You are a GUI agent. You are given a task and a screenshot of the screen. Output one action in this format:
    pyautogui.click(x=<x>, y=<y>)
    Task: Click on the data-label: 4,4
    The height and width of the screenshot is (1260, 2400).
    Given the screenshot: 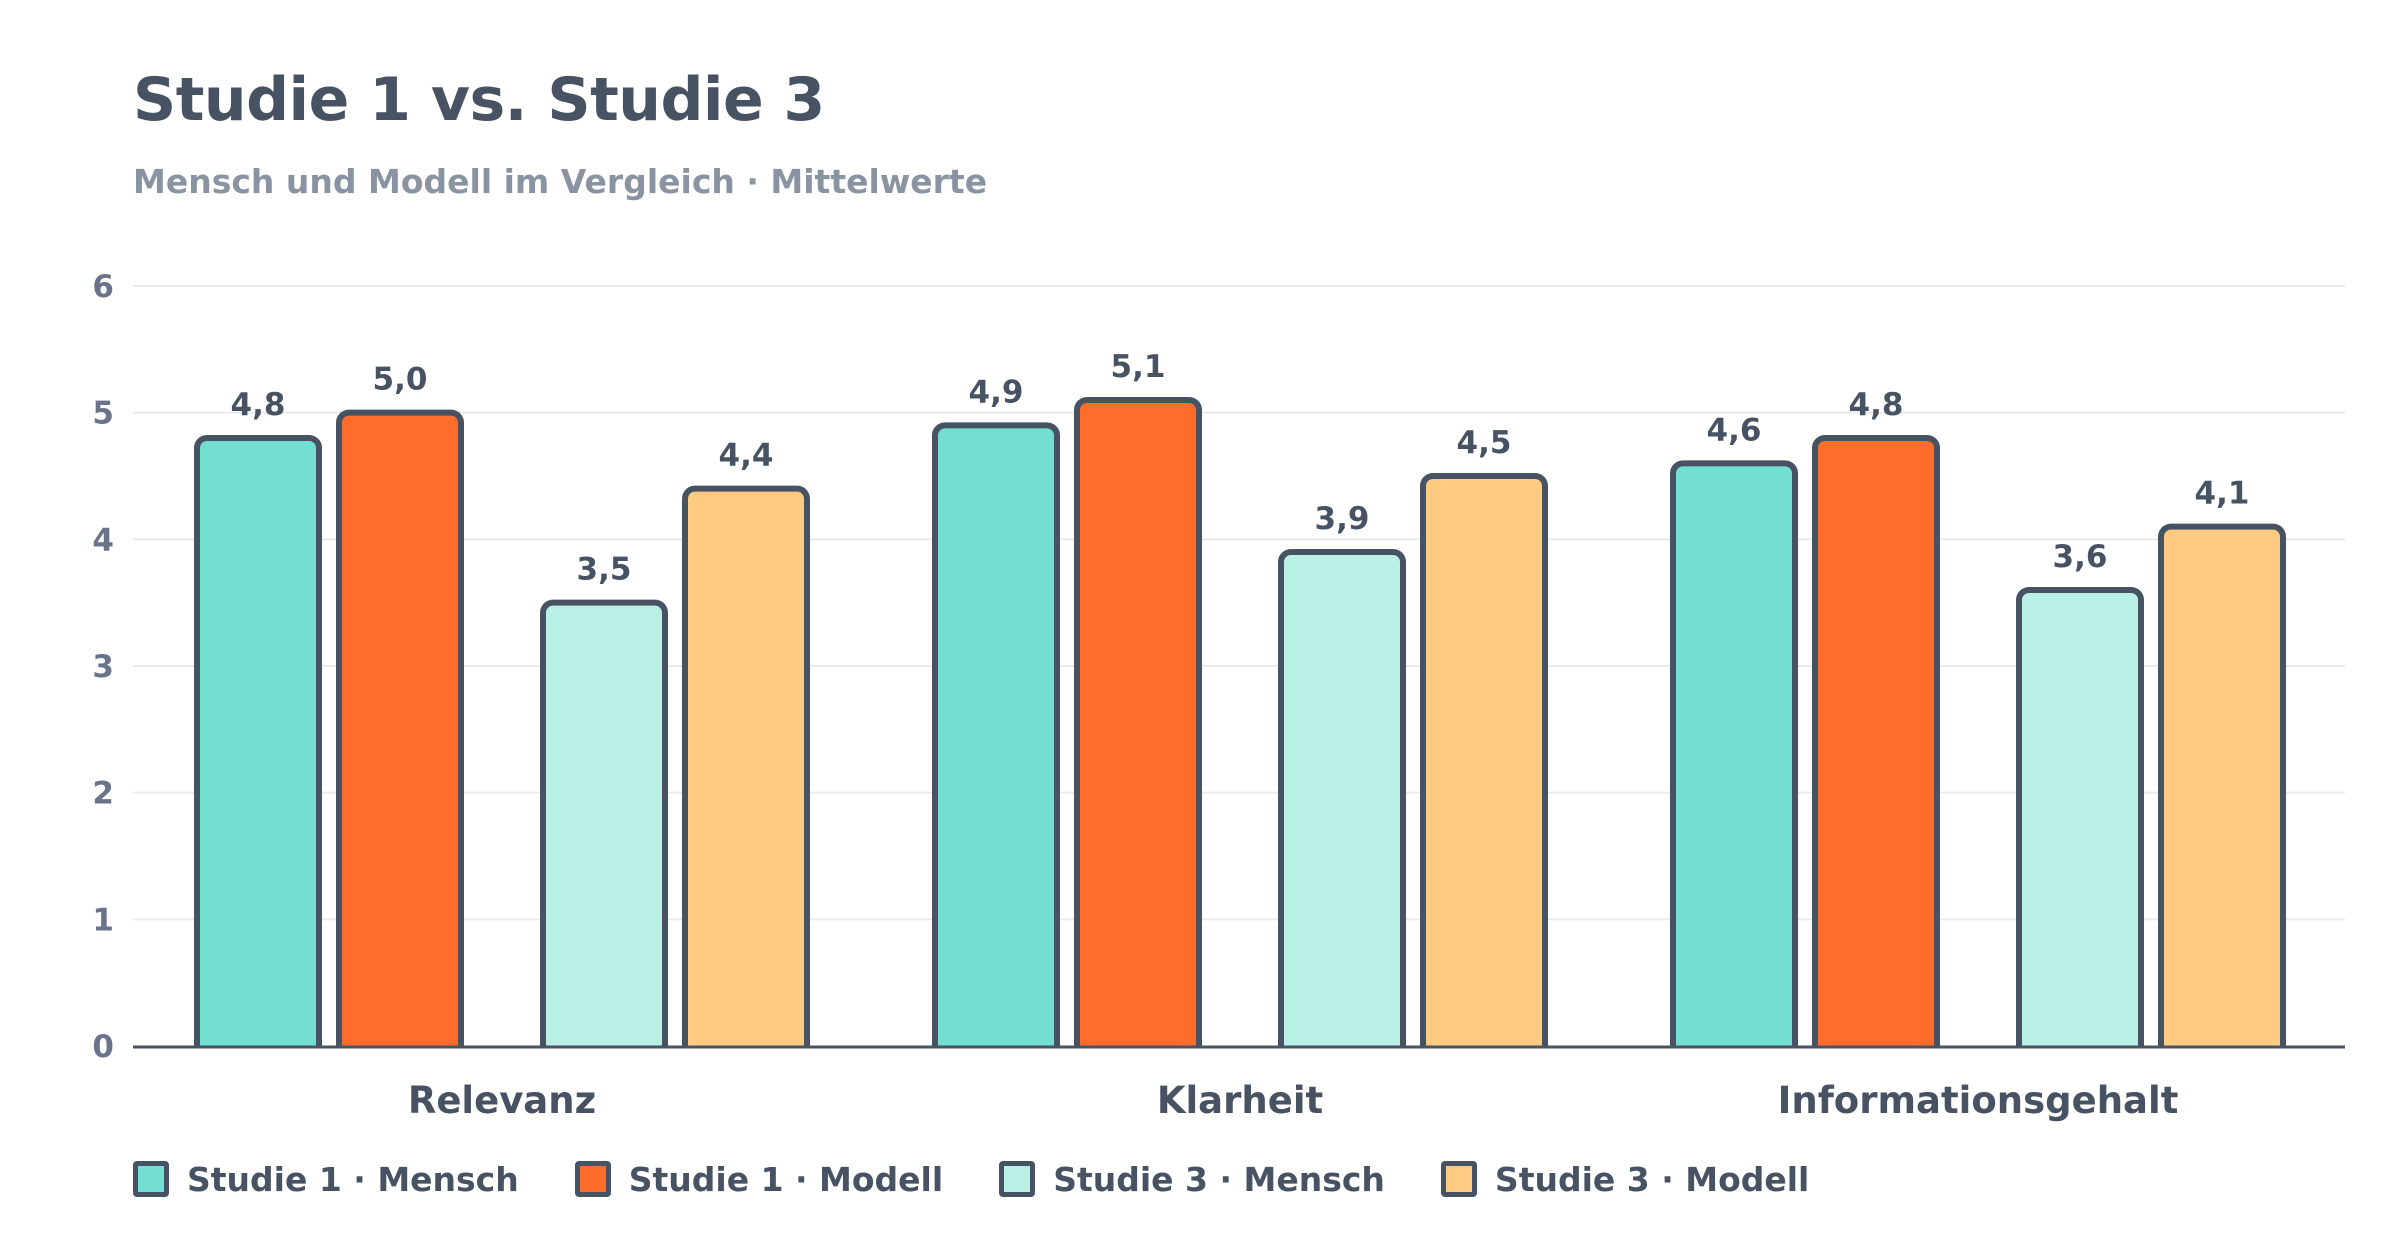 What is the action you would take?
    pyautogui.click(x=746, y=456)
    